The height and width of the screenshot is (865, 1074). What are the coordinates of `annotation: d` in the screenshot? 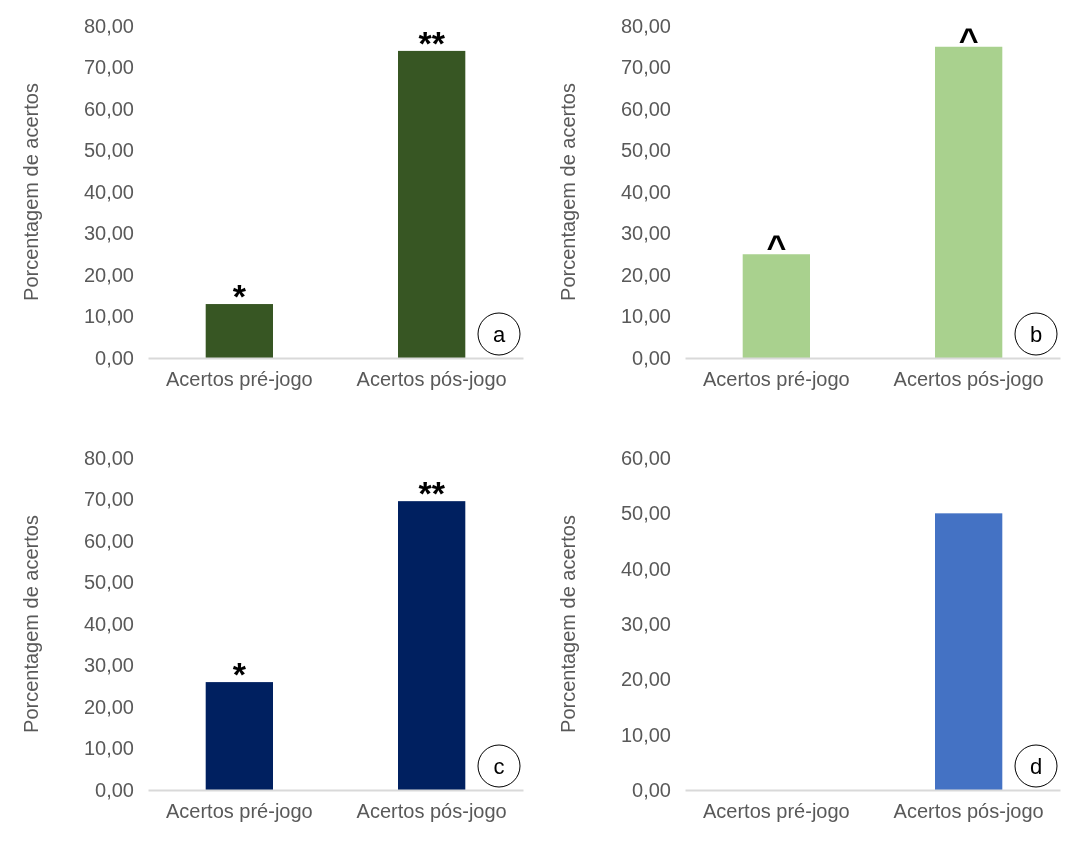 It's located at (1036, 766).